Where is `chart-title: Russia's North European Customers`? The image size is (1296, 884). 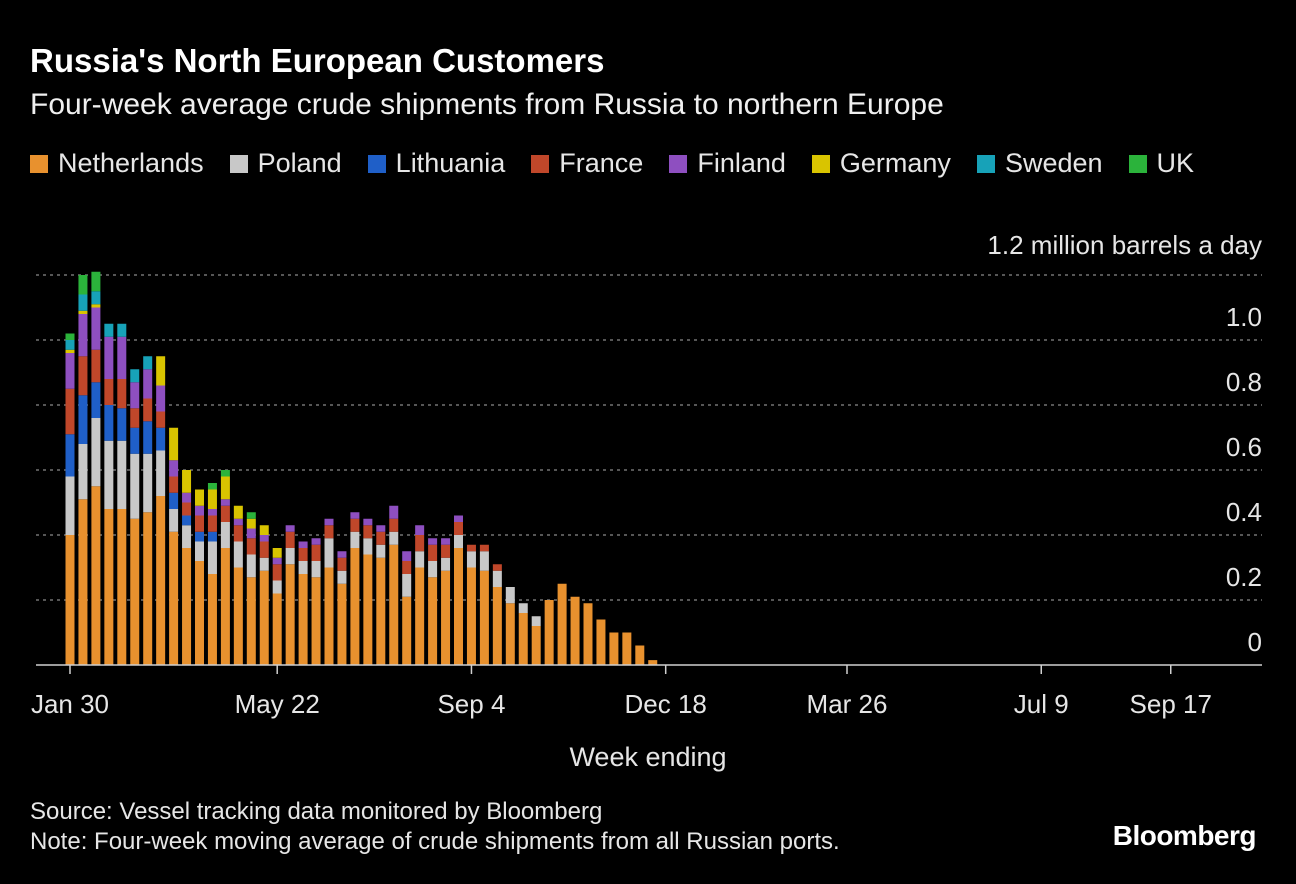 chart-title: Russia's North European Customers is located at coordinates (317, 60).